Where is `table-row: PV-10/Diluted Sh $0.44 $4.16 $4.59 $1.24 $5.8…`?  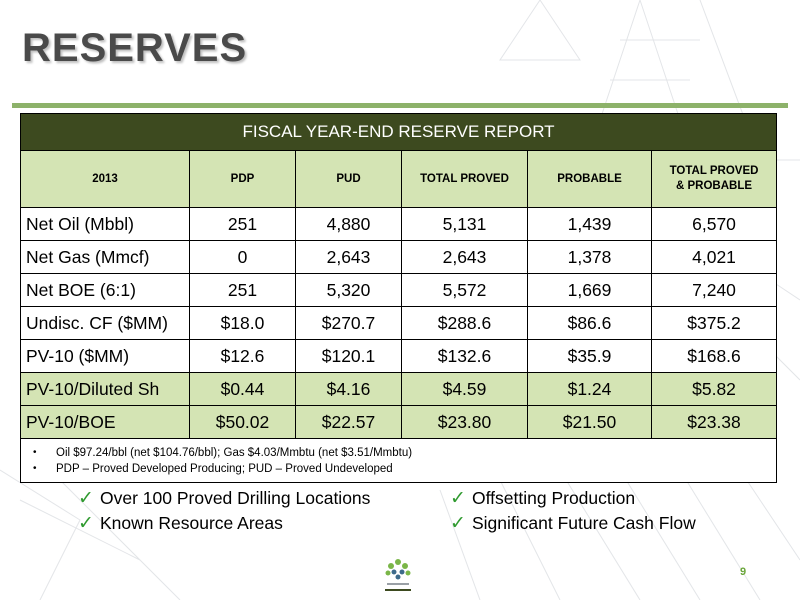 table-row: PV-10/Diluted Sh $0.44 $4.16 $4.59 $1.24 $5.8… is located at coordinates (399, 389).